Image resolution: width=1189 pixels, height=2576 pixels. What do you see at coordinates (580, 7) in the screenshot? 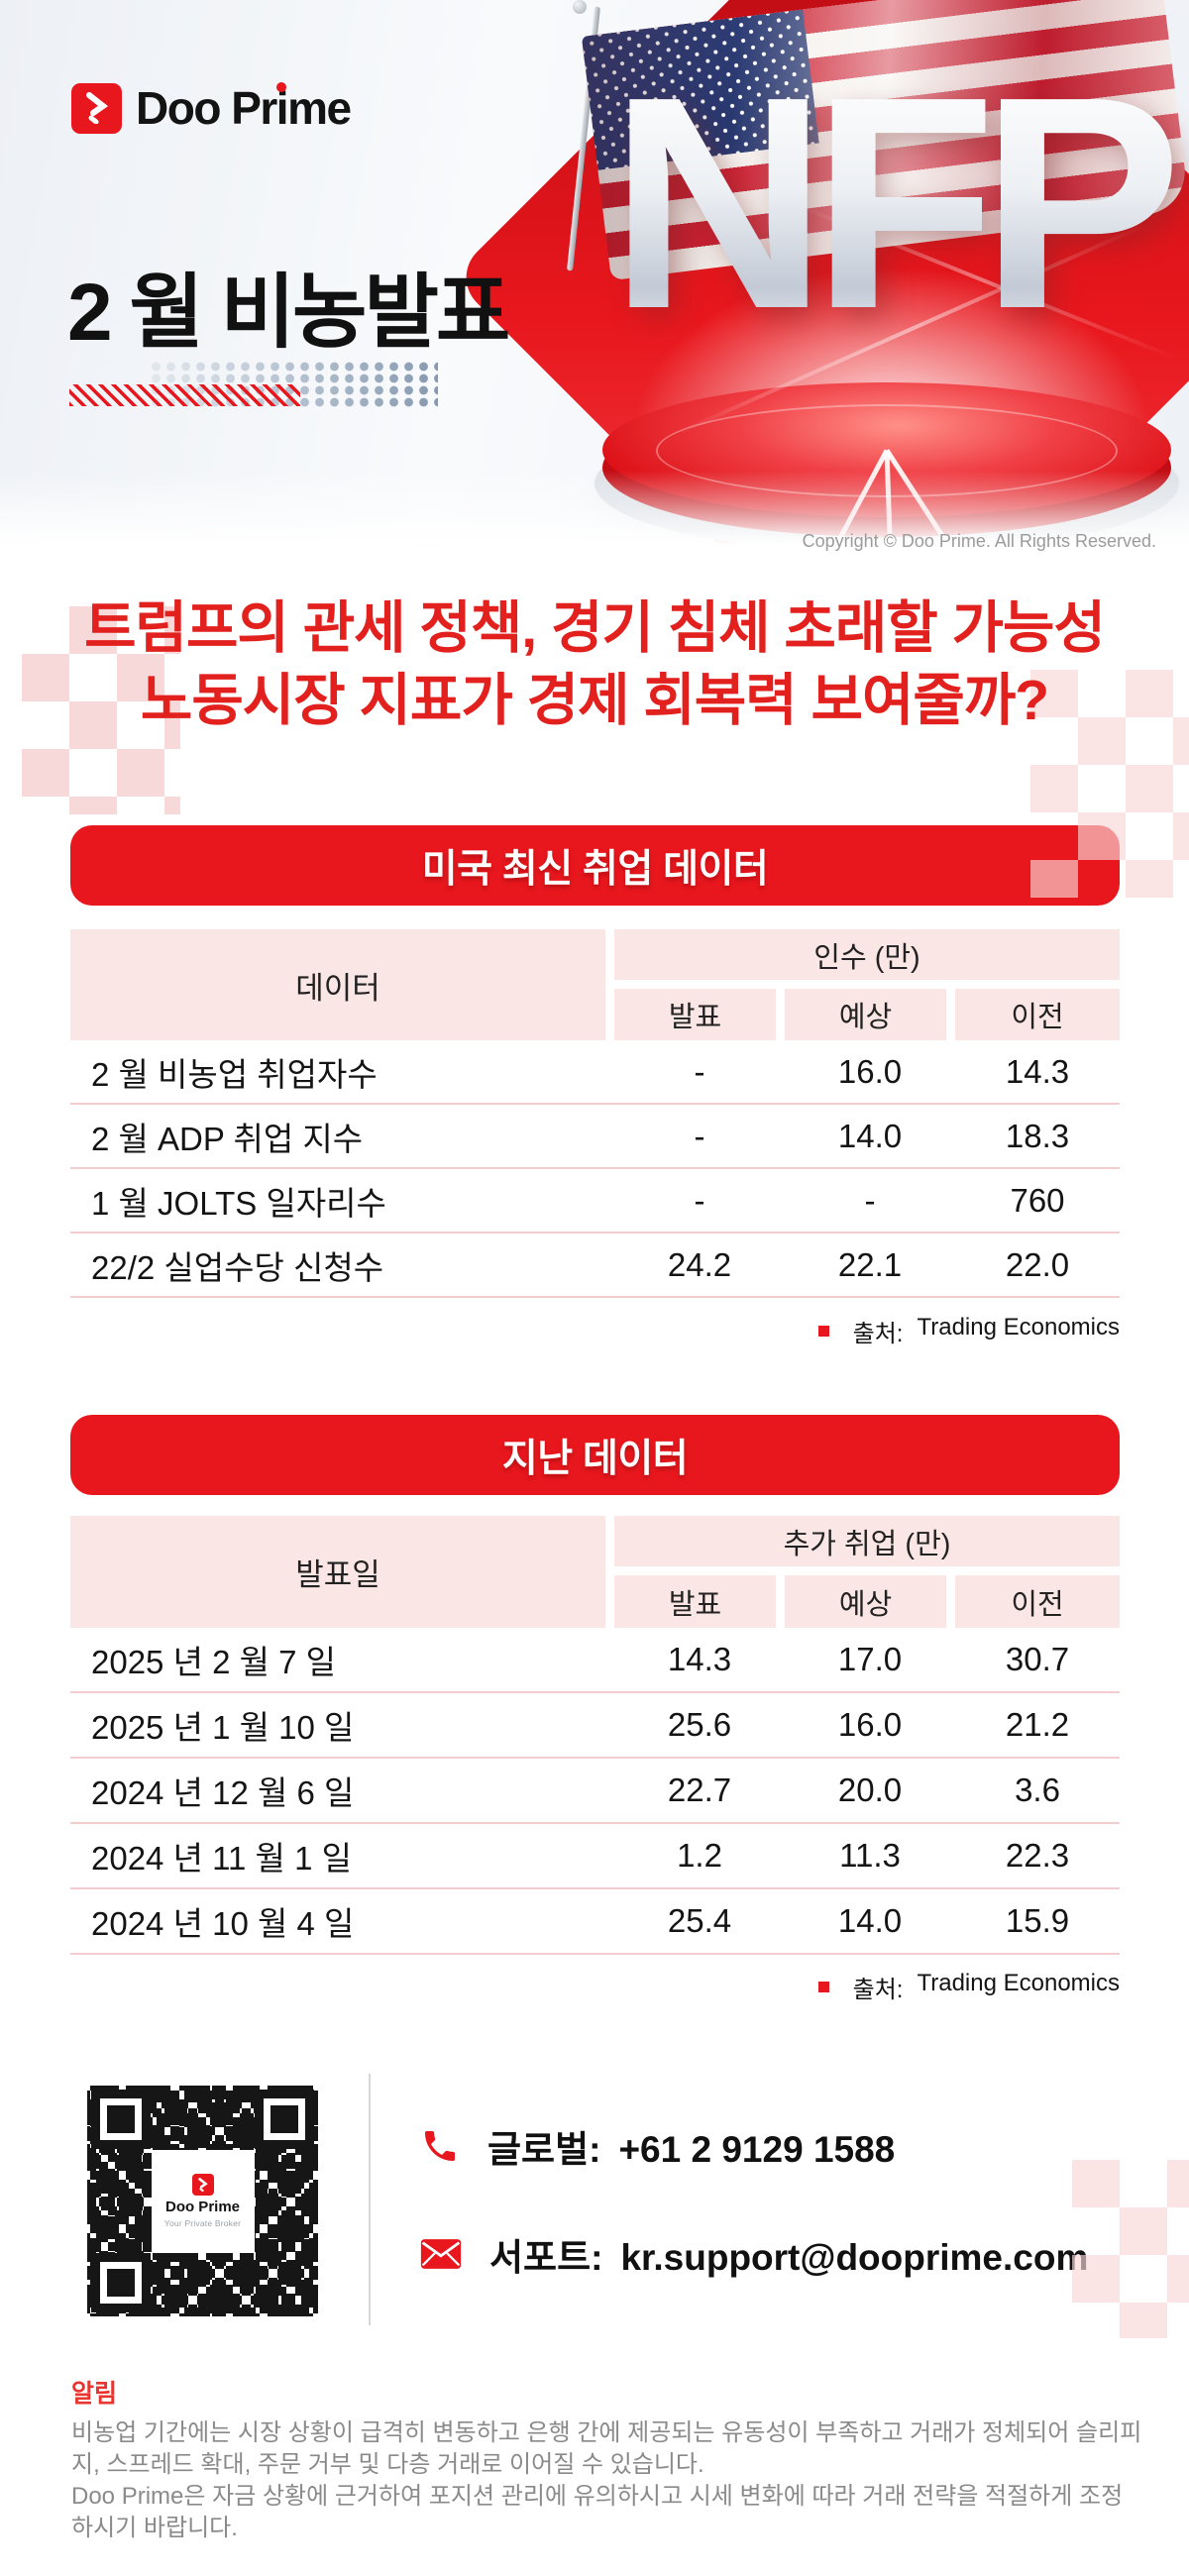
I see `flagpole-finial` at bounding box center [580, 7].